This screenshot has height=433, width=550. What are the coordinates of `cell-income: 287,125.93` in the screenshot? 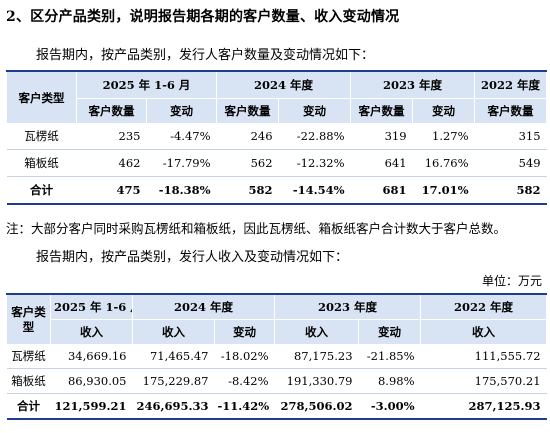 It's located at (504, 406).